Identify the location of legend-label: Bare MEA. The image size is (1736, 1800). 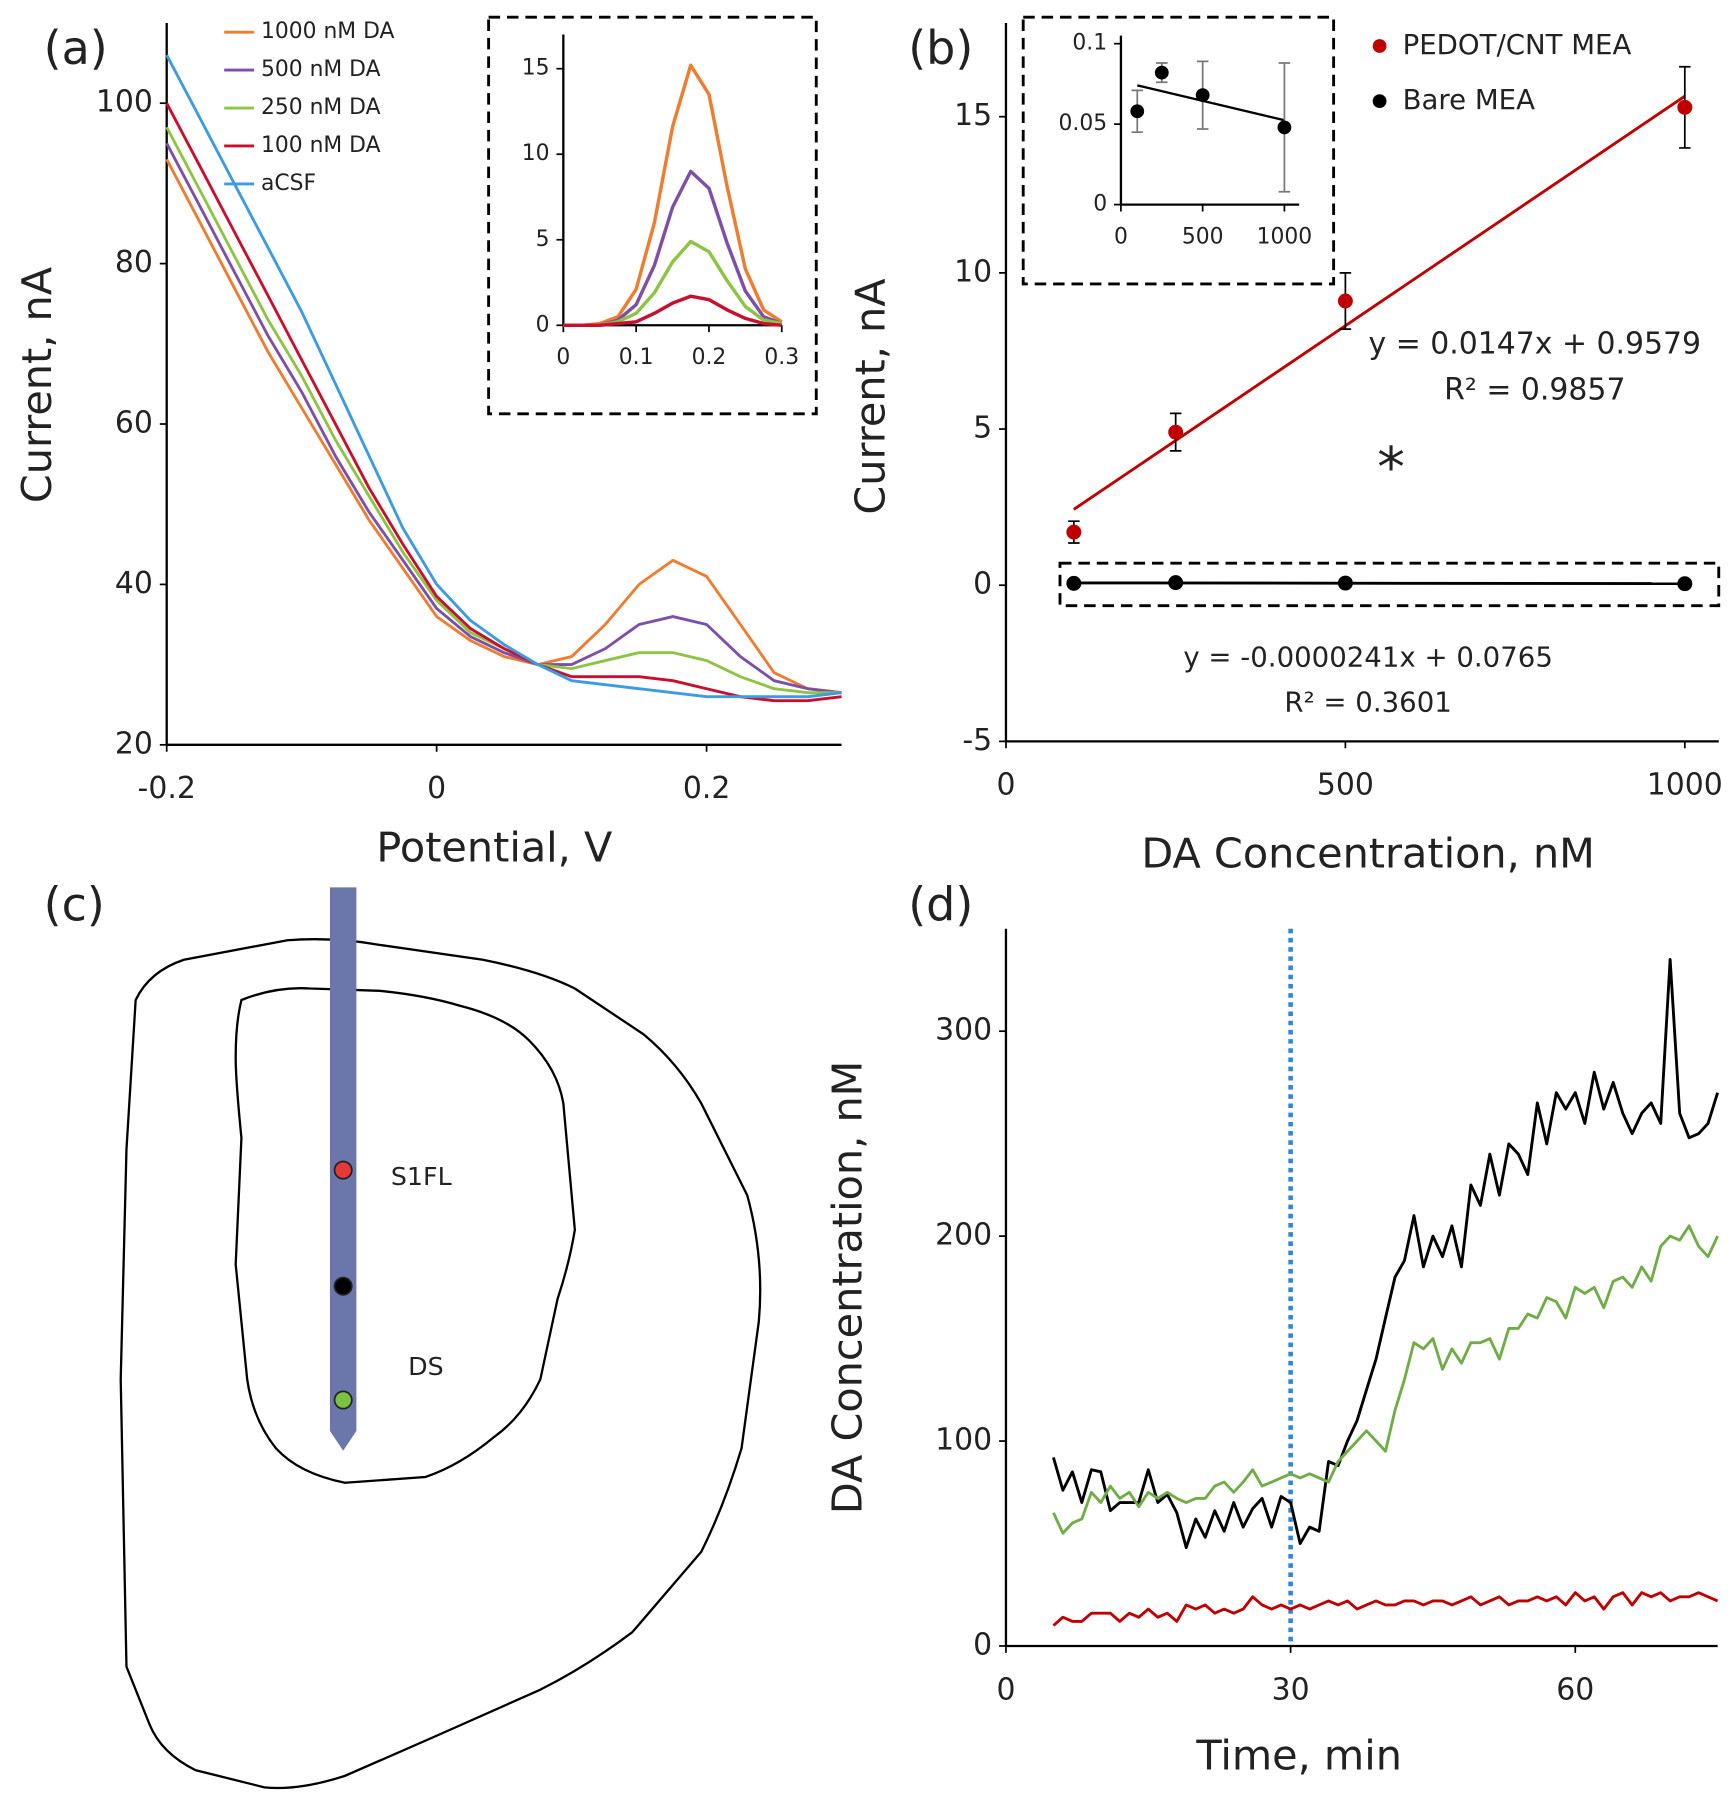
(1469, 99).